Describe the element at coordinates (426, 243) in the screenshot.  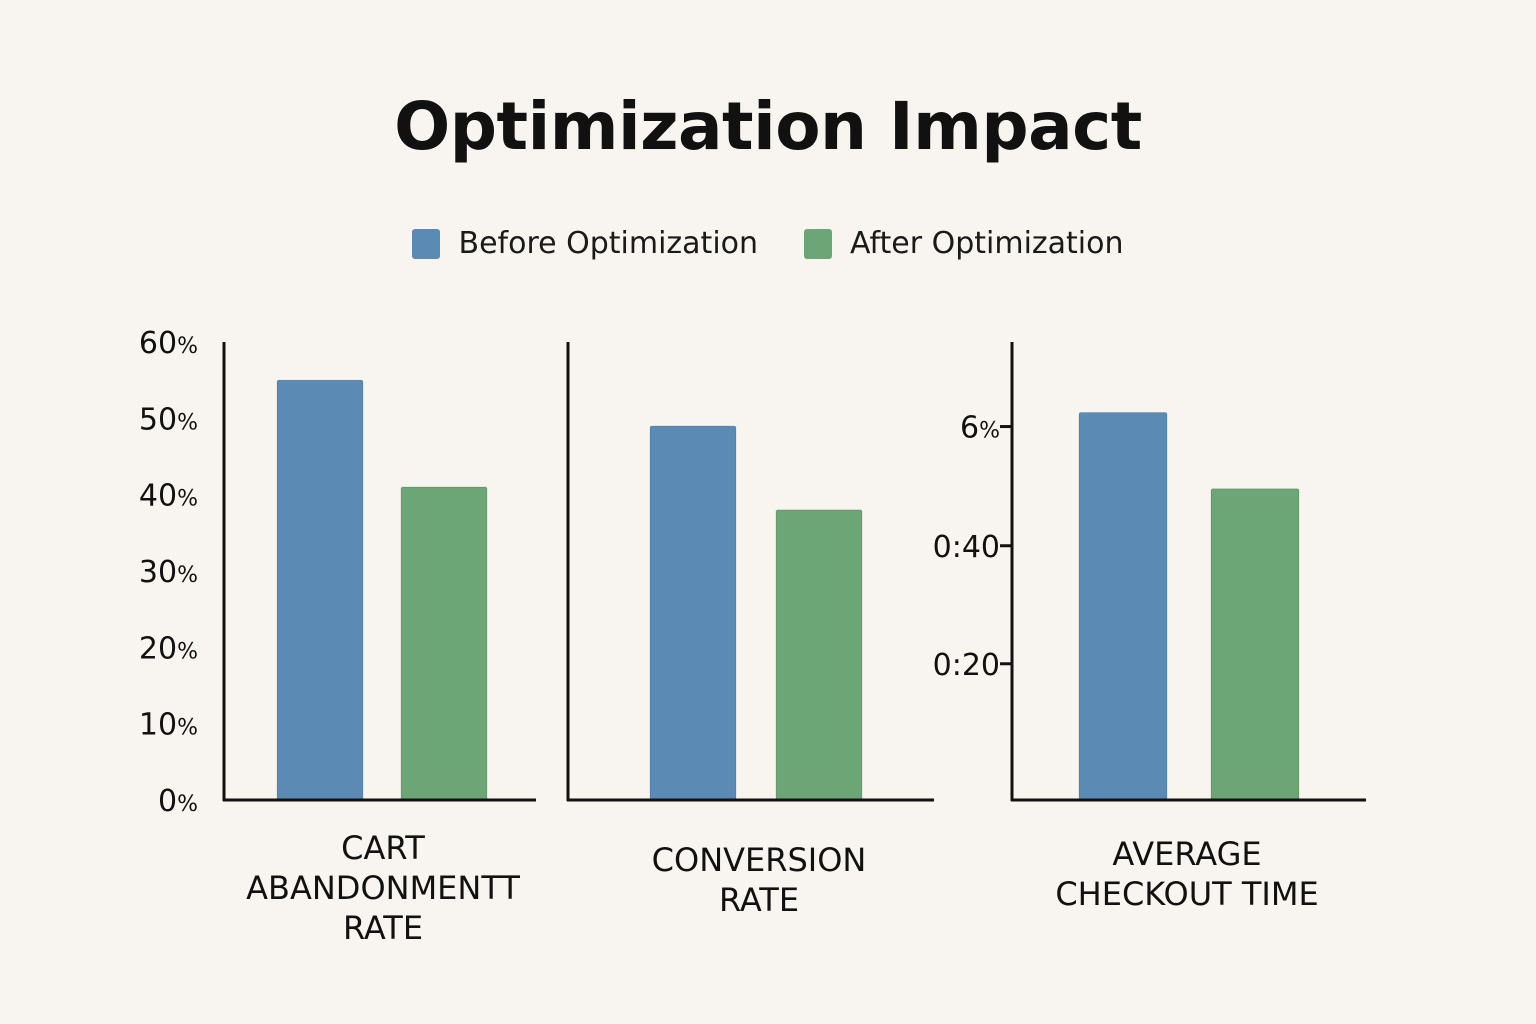
I see `legend-swatch-before` at that location.